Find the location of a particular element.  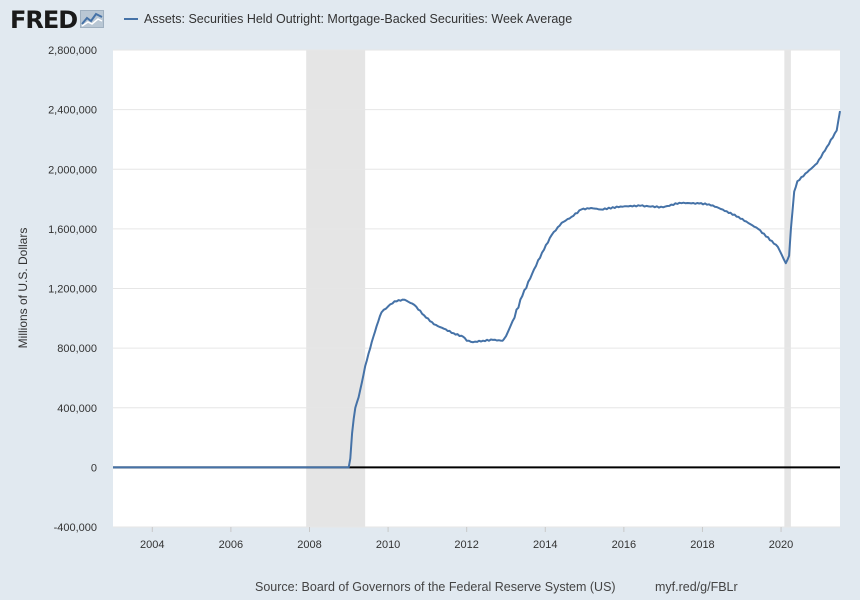

x-tick-label: 2008 is located at coordinates (309, 545).